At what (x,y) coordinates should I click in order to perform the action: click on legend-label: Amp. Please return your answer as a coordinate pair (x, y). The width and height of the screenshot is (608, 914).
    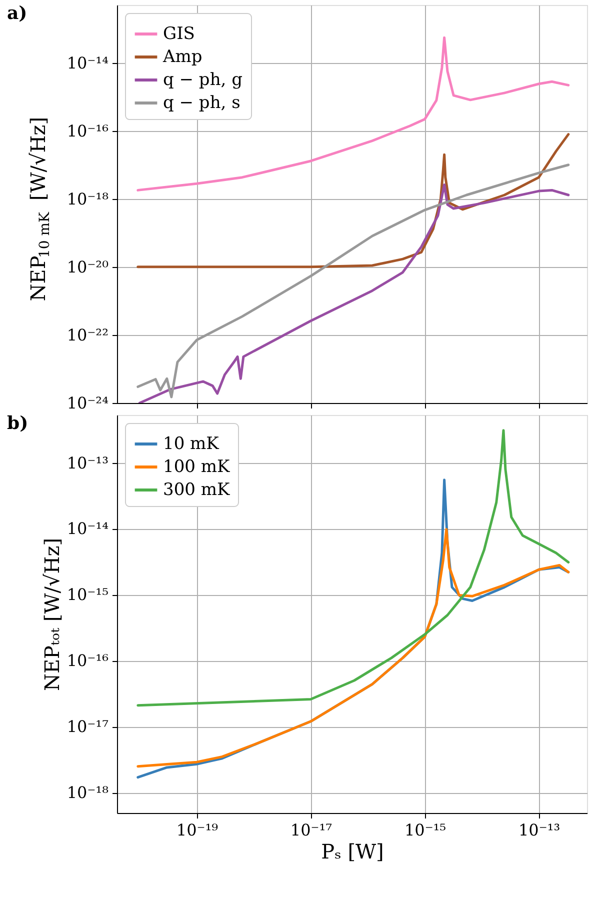
    Looking at the image, I should click on (182, 57).